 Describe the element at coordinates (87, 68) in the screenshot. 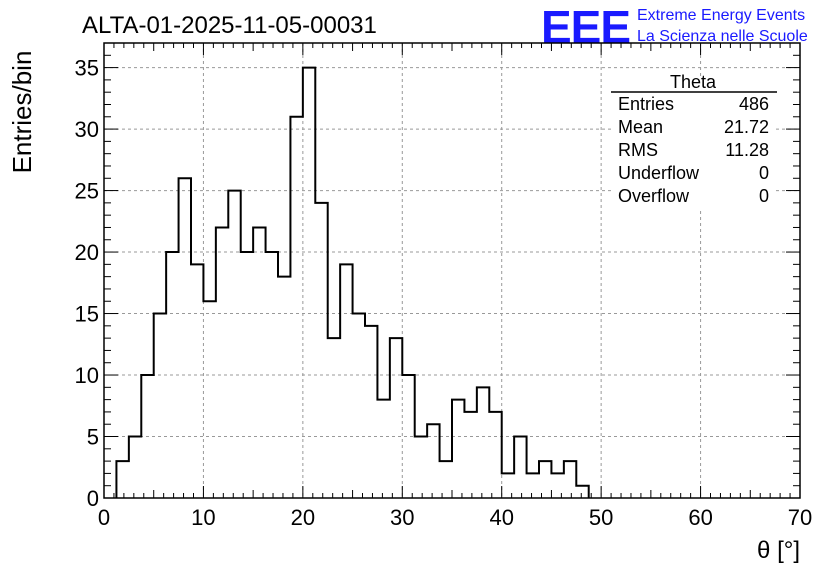

I see `y-tick-label: 35` at that location.